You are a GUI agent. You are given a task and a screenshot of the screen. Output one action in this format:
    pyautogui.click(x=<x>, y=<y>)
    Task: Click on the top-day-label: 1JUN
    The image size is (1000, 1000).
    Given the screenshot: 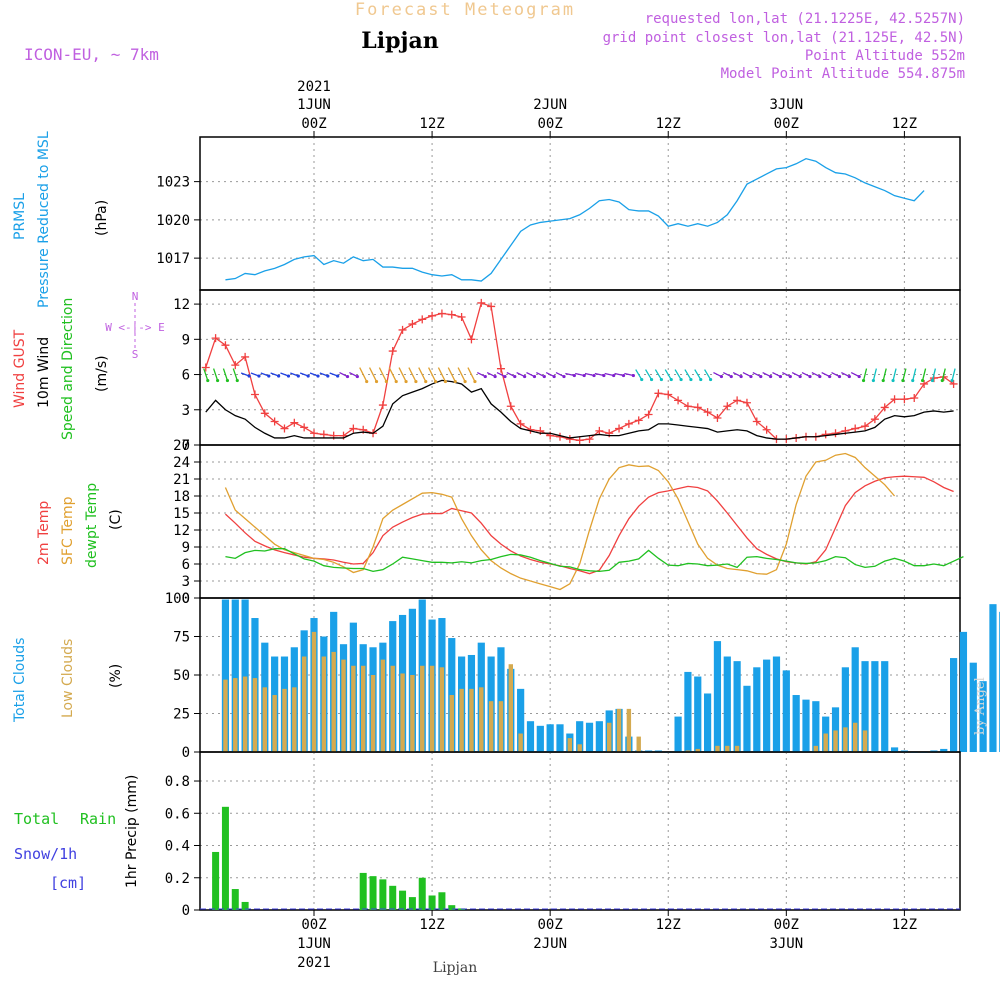 What is the action you would take?
    pyautogui.click(x=314, y=105)
    